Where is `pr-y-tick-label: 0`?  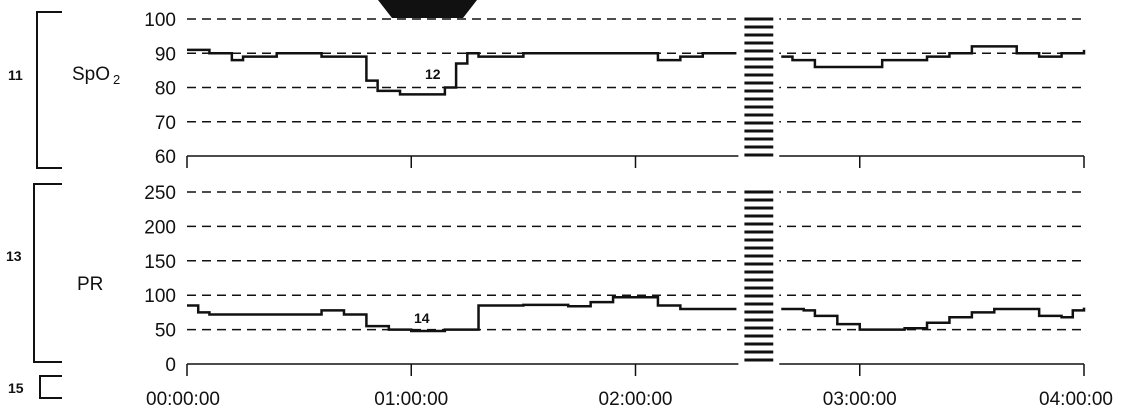
pr-y-tick-label: 0 is located at coordinates (170, 365).